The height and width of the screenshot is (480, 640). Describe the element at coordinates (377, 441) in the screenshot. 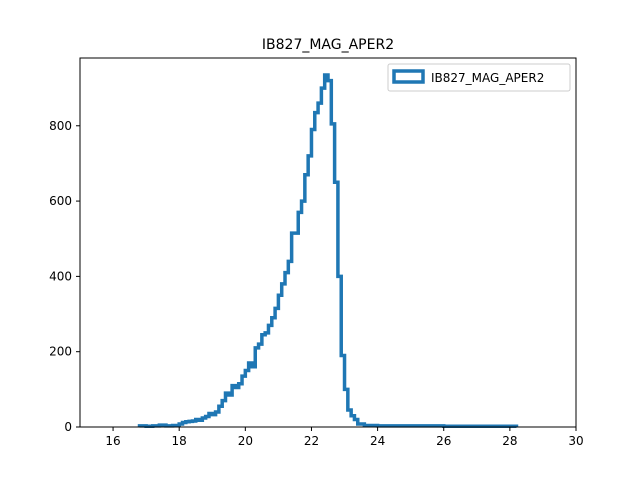

I see `x-tick-label: 24` at that location.